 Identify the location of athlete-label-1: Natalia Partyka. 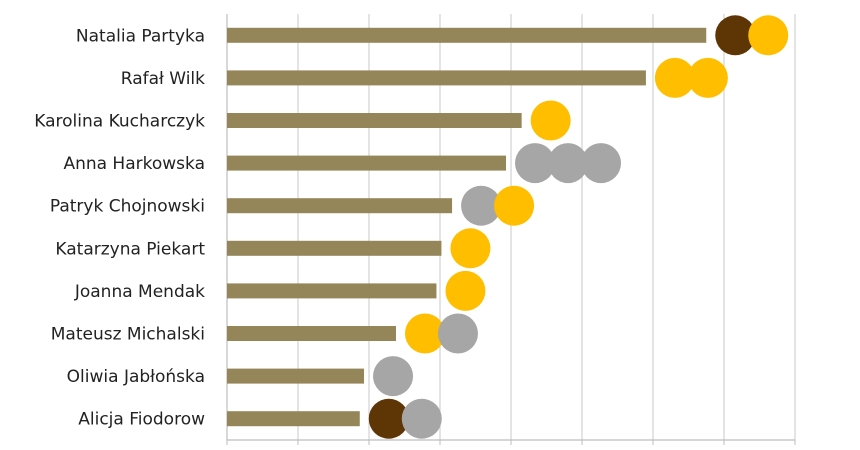
(140, 36).